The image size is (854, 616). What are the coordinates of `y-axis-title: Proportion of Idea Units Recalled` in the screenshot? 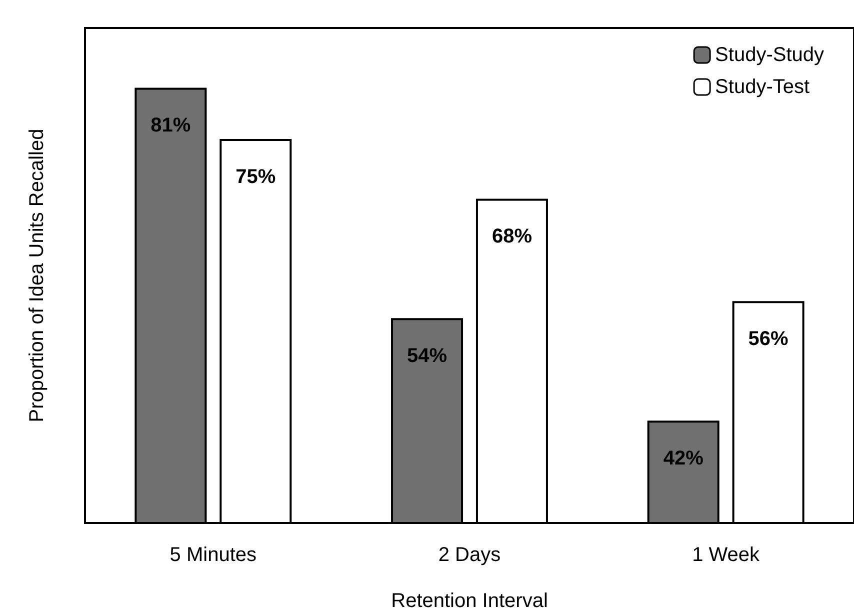 It's located at (37, 275).